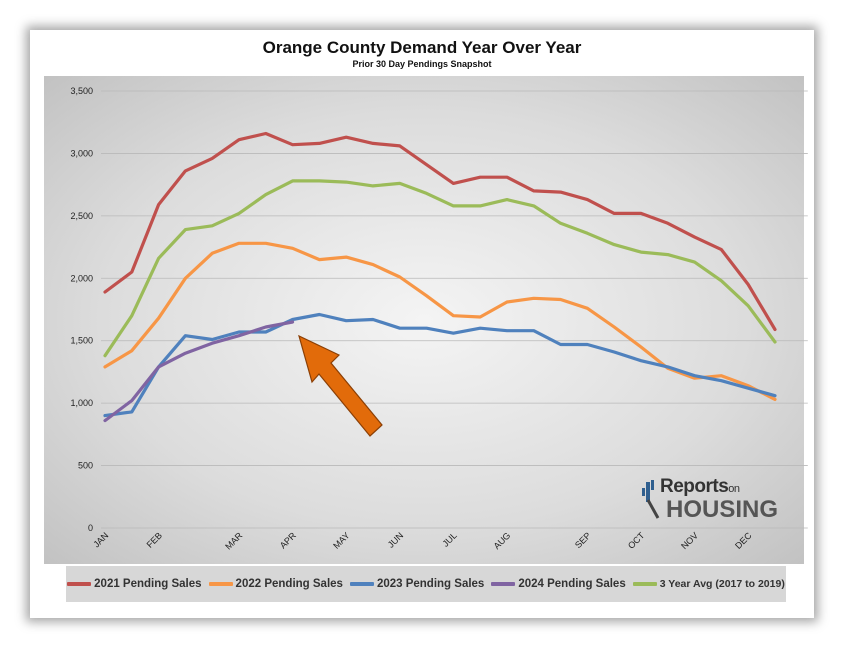 The height and width of the screenshot is (648, 844). Describe the element at coordinates (154, 539) in the screenshot. I see `x-tick-label-feb: FEB` at that location.